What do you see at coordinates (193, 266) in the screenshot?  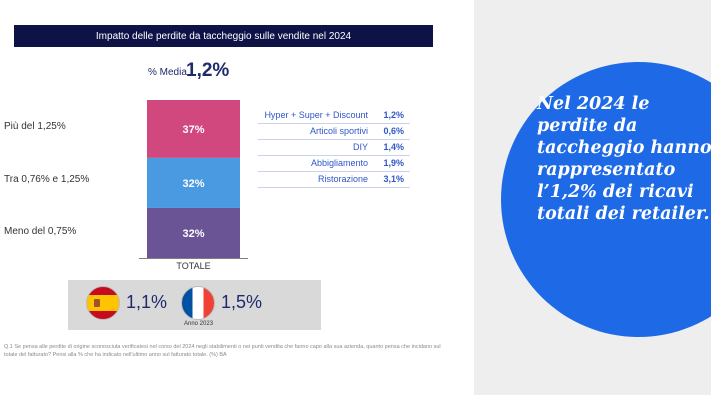 I see `x-tick-label: TOTALE` at bounding box center [193, 266].